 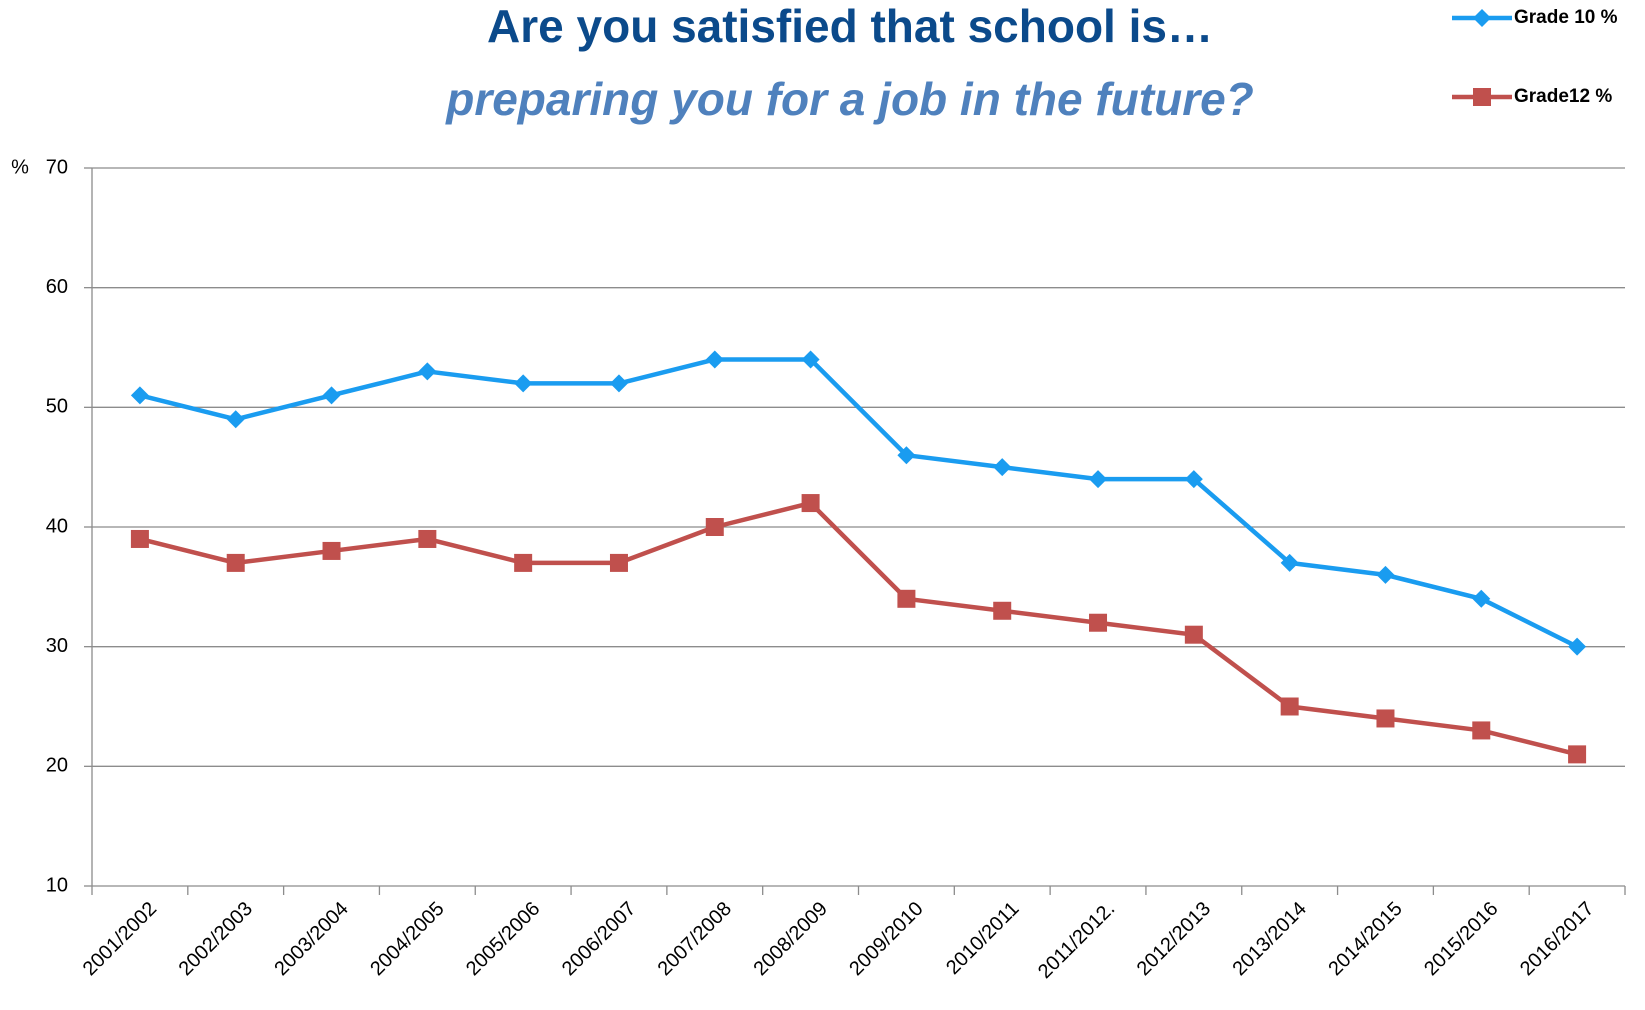 I want to click on x-tick-label: 2012/2013, so click(x=1174, y=939).